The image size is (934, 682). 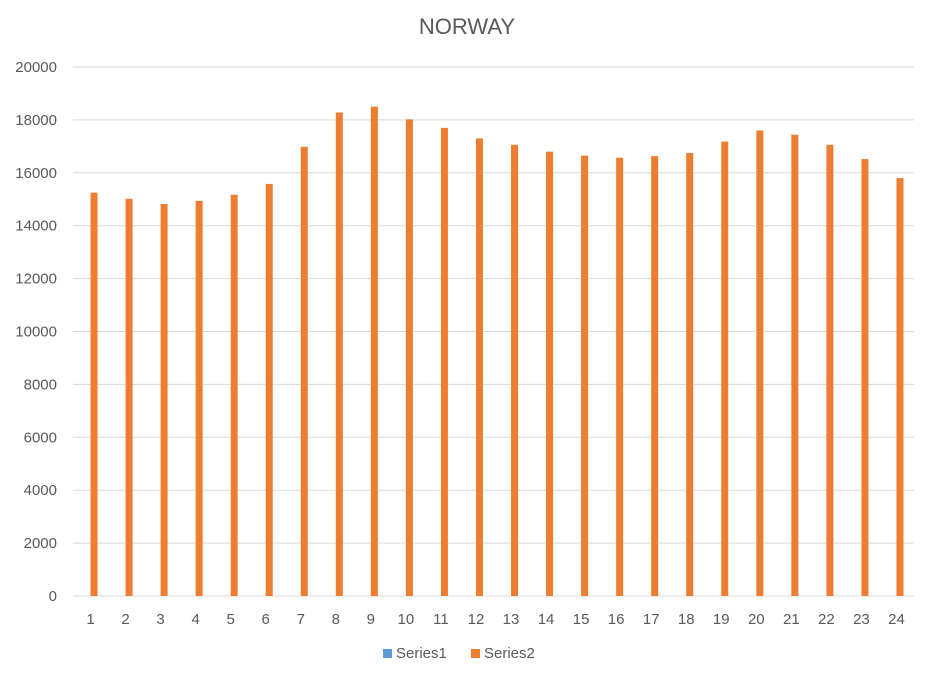 I want to click on x-tick-label: 9, so click(x=371, y=619).